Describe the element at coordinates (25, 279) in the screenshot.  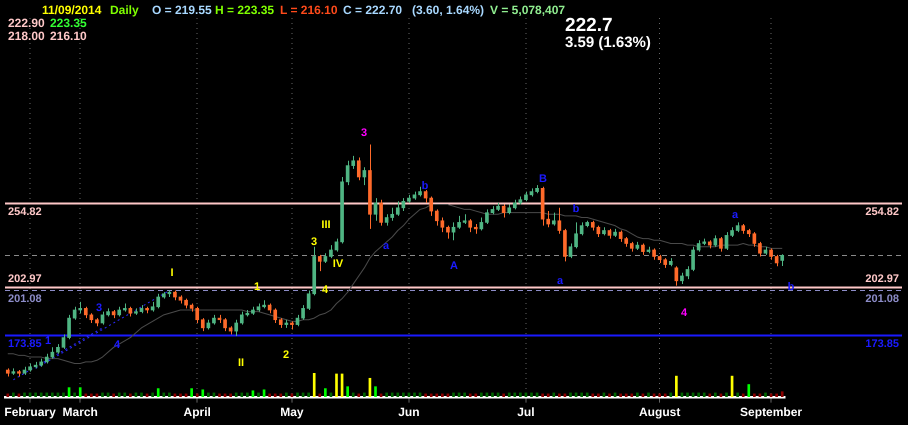
I see `ref-line-label: 202.97` at that location.